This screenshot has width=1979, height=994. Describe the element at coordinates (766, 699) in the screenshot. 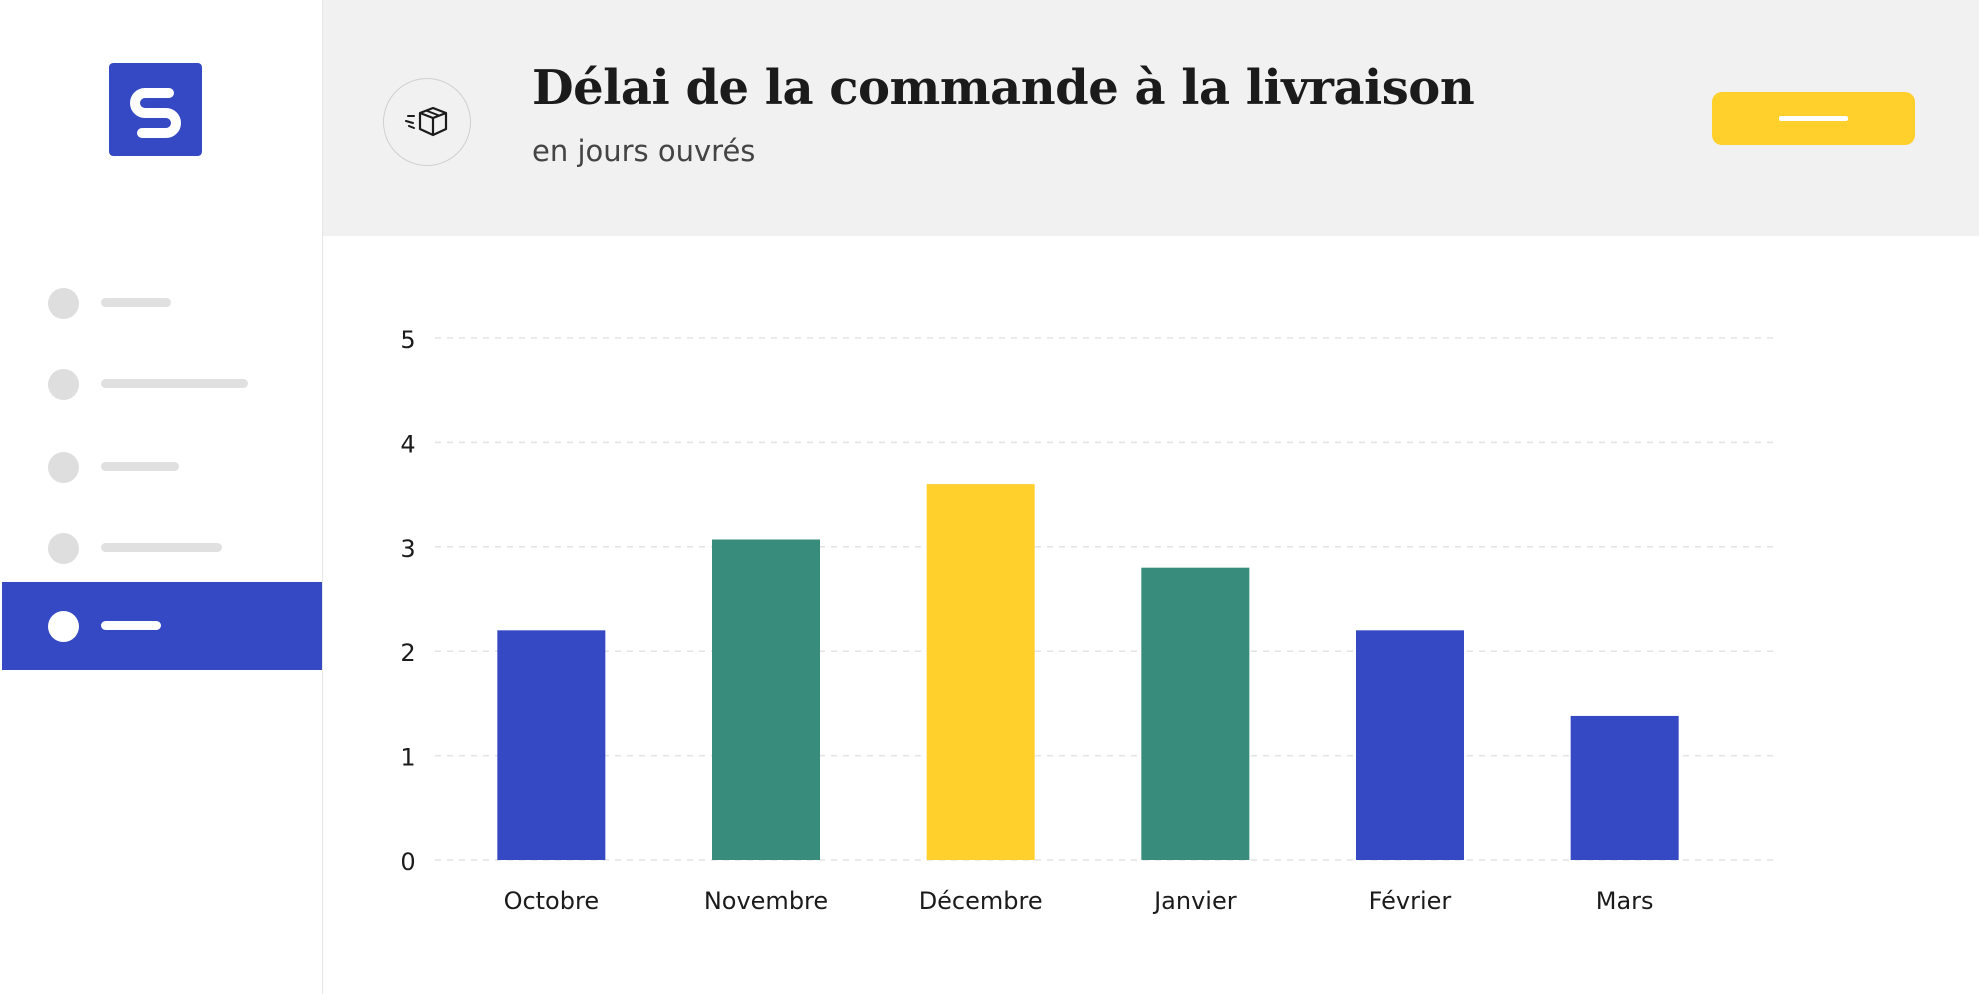

I see `bar-novembre` at that location.